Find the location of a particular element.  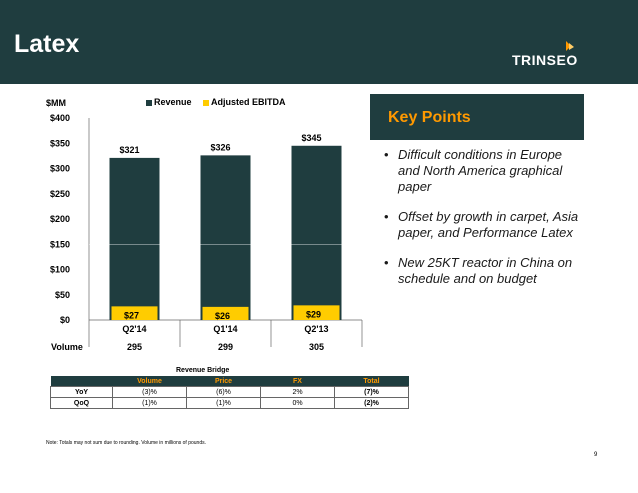

y-tick-label: $350 is located at coordinates (60, 143).